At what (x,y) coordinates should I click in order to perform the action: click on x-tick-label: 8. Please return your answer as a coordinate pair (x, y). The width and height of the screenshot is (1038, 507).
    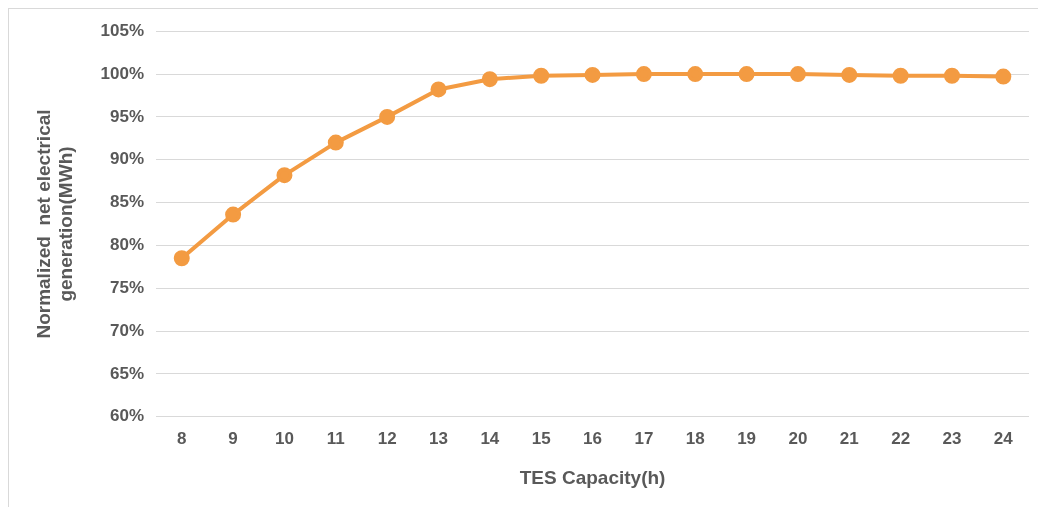
    Looking at the image, I should click on (182, 438).